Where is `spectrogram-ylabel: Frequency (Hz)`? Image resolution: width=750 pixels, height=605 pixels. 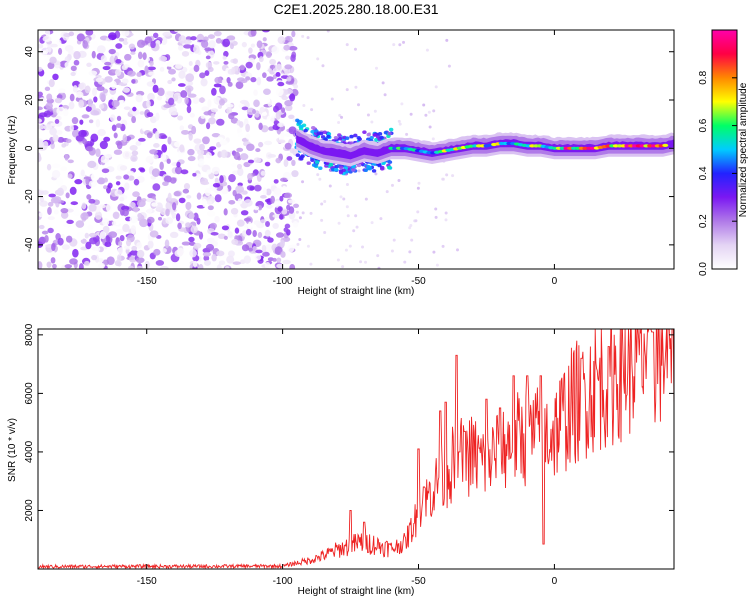 spectrogram-ylabel: Frequency (Hz) is located at coordinates (12, 150).